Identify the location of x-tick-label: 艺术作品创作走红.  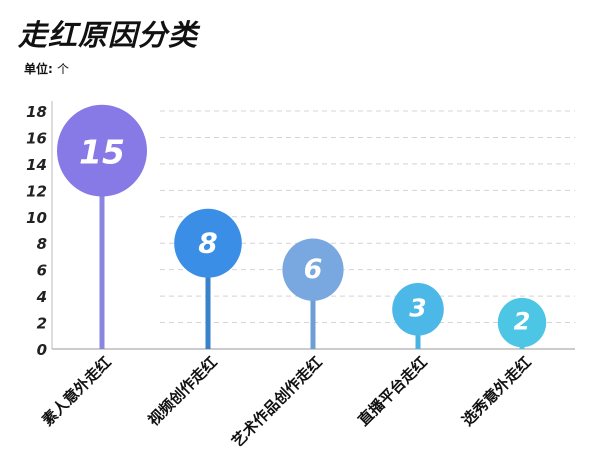
(277, 402).